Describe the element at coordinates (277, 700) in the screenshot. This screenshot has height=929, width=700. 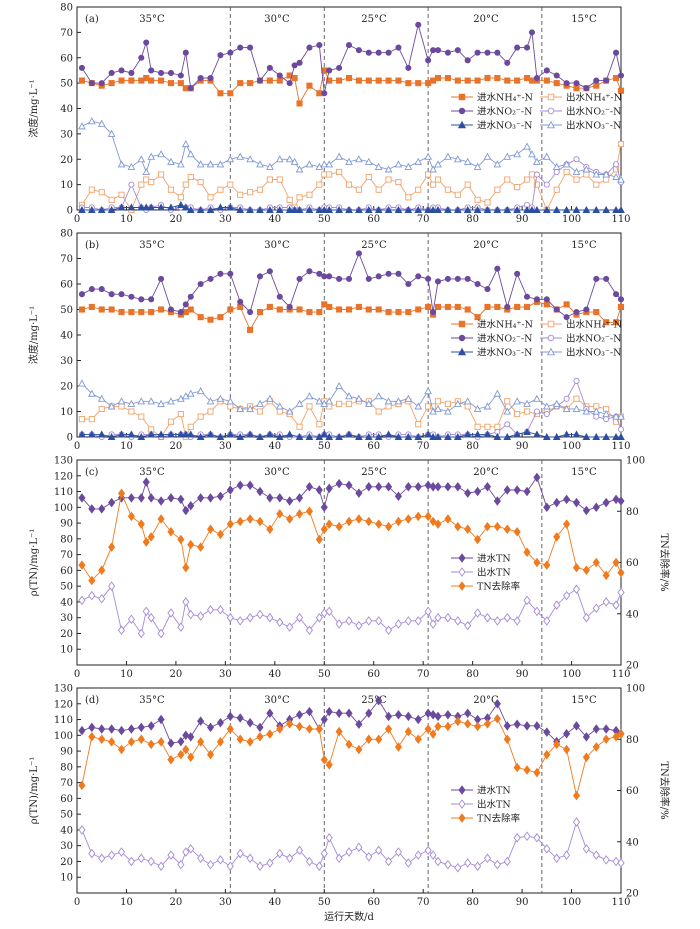
I see `temperature-label: 30°C` at that location.